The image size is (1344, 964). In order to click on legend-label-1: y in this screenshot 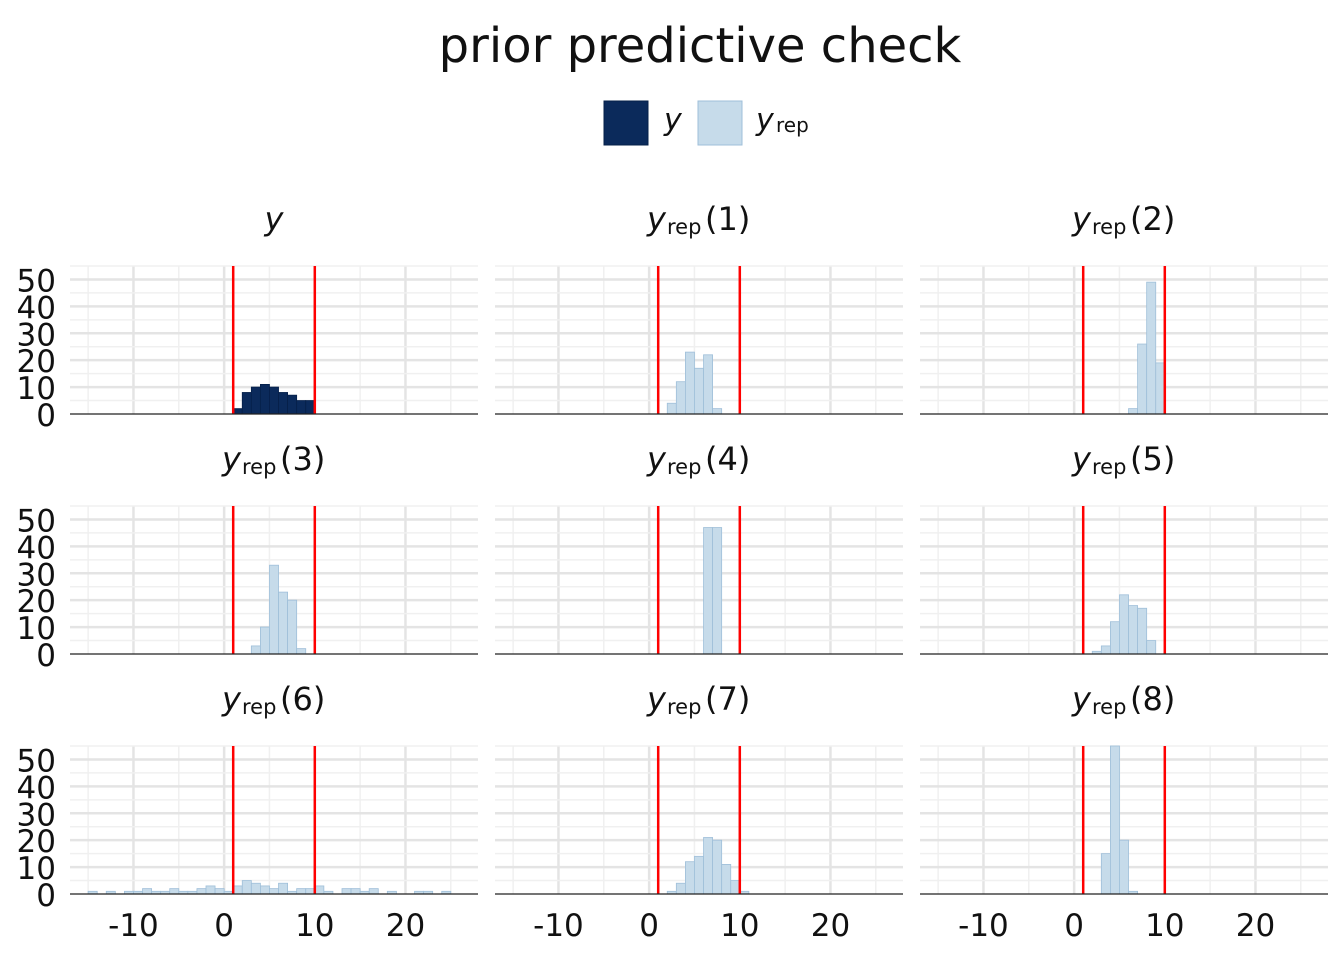, I will do `click(673, 120)`.